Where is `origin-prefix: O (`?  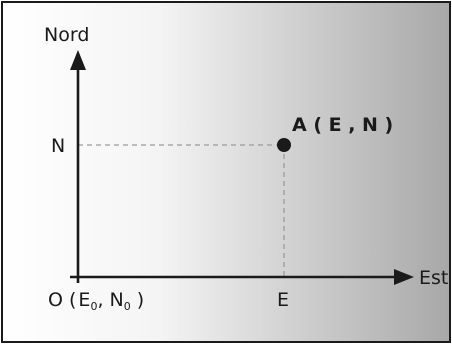
origin-prefix: O ( is located at coordinates (62, 300).